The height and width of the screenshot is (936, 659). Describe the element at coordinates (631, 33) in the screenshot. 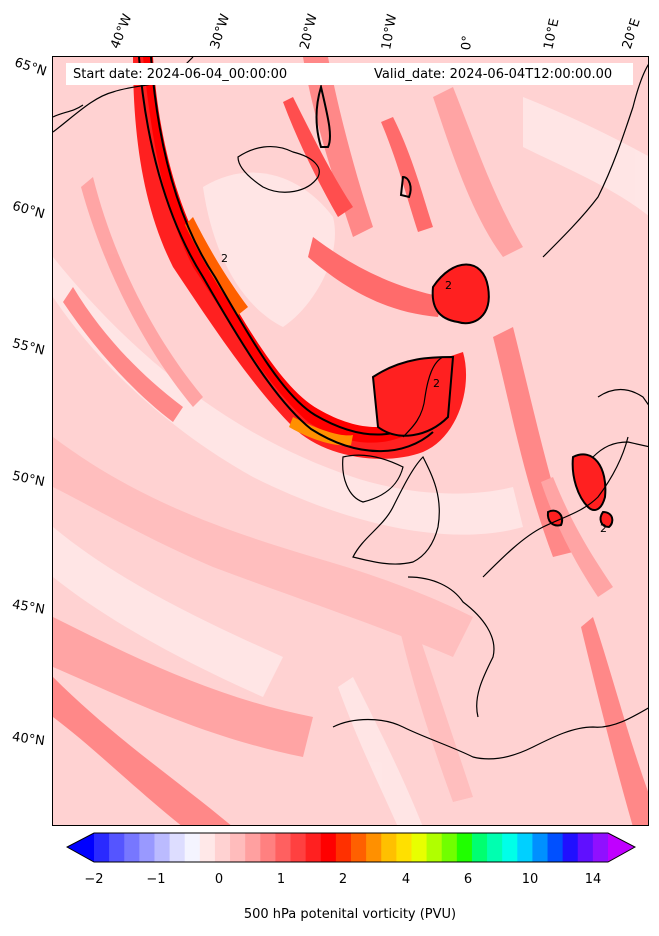

I see `lon-label-20e: 20°E` at that location.